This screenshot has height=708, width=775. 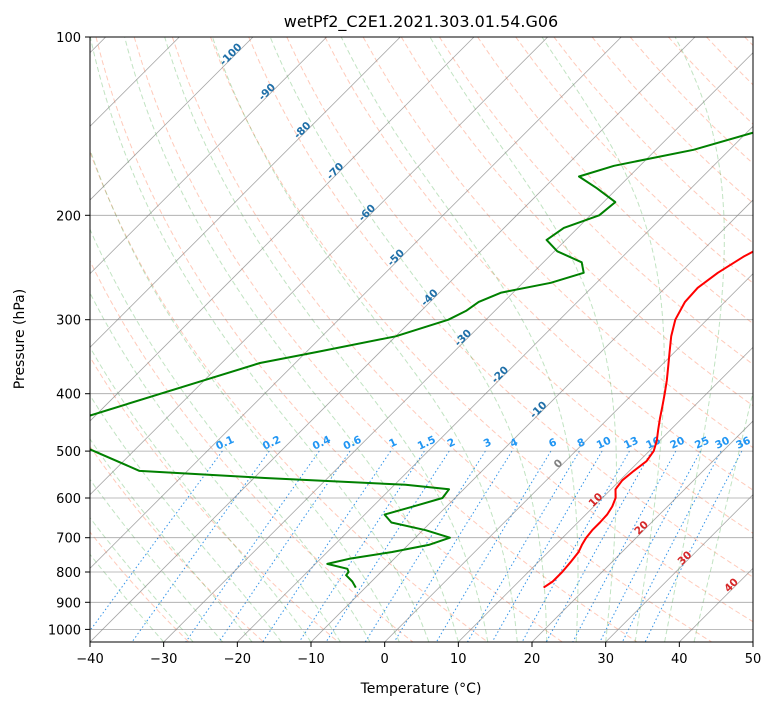 What do you see at coordinates (396, 258) in the screenshot?
I see `isotherm-label: -50` at bounding box center [396, 258].